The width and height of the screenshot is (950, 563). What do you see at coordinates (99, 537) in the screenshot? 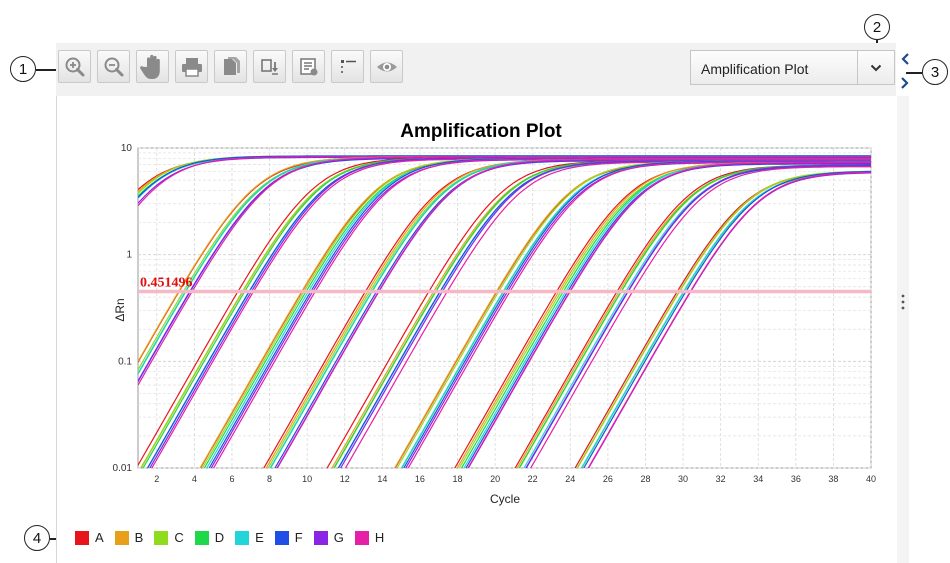
I see `legend-label: A` at bounding box center [99, 537].